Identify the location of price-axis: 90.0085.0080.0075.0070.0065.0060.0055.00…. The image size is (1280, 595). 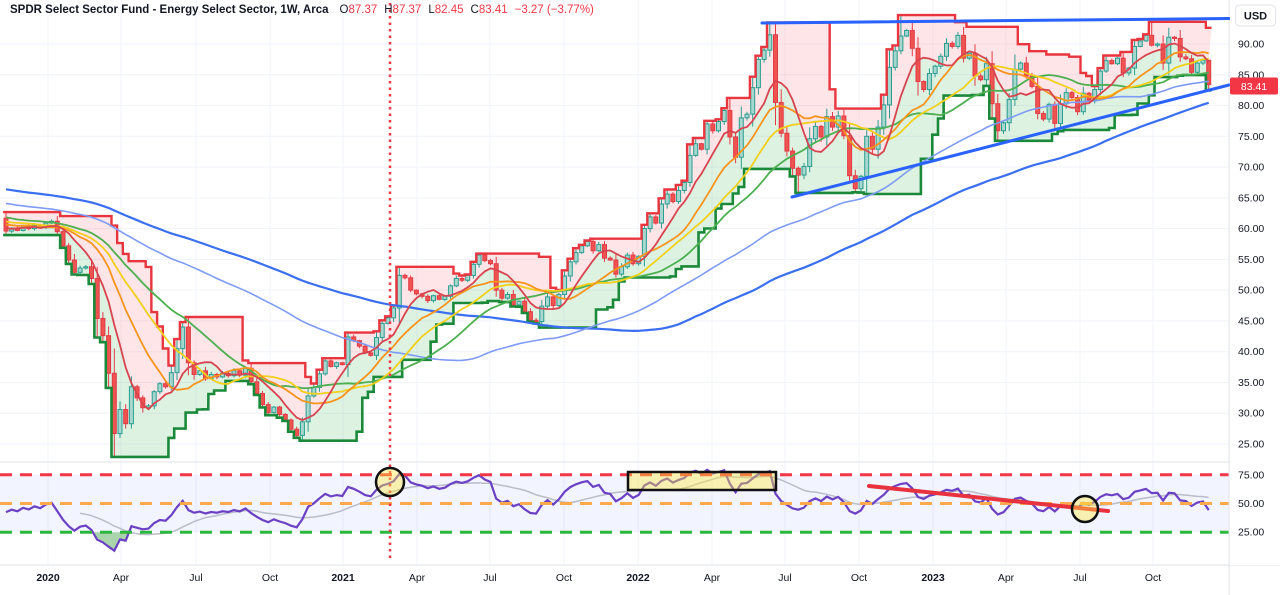
(1255, 282).